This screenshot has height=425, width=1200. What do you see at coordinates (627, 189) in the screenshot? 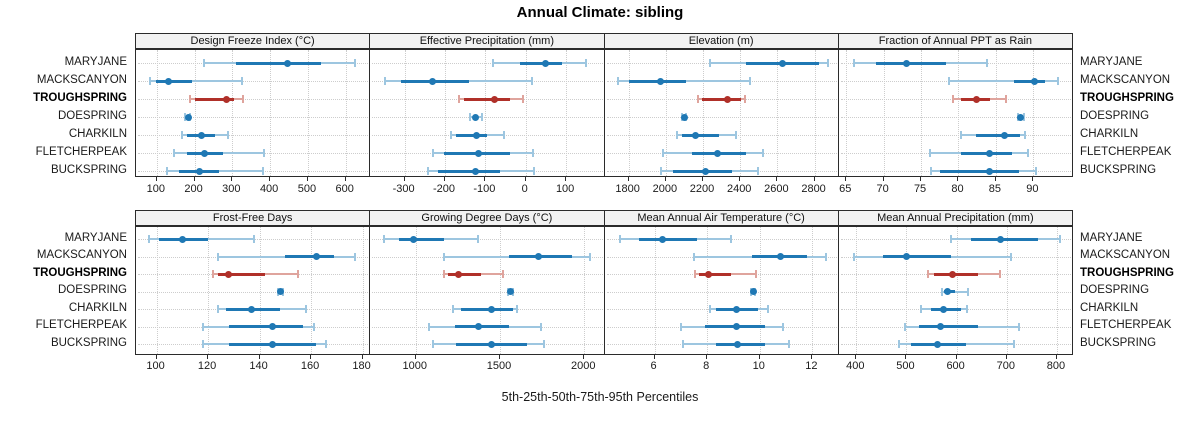
I see `axis-tick-label: 1800` at bounding box center [627, 189].